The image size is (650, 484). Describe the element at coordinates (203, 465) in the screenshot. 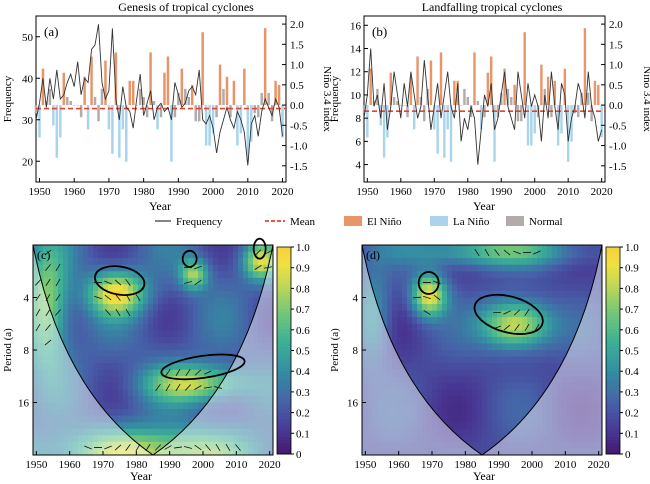

I see `x-tick-label: 2000` at that location.